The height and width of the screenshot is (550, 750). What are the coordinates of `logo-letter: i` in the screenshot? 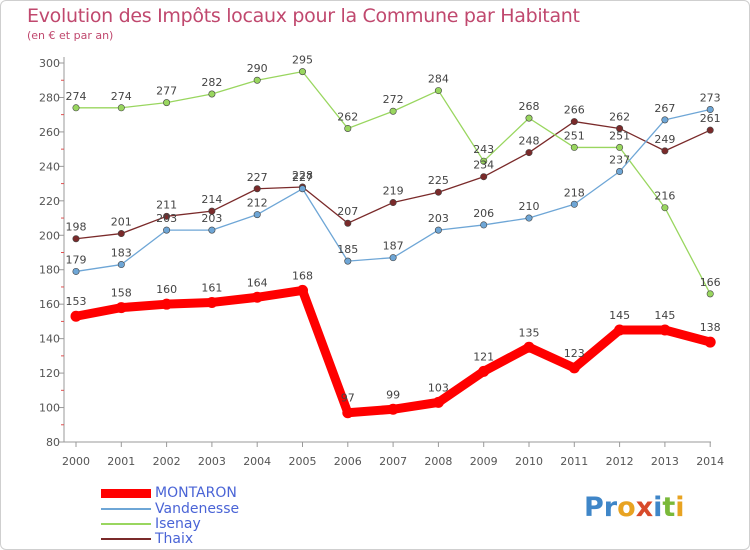 It's located at (680, 507).